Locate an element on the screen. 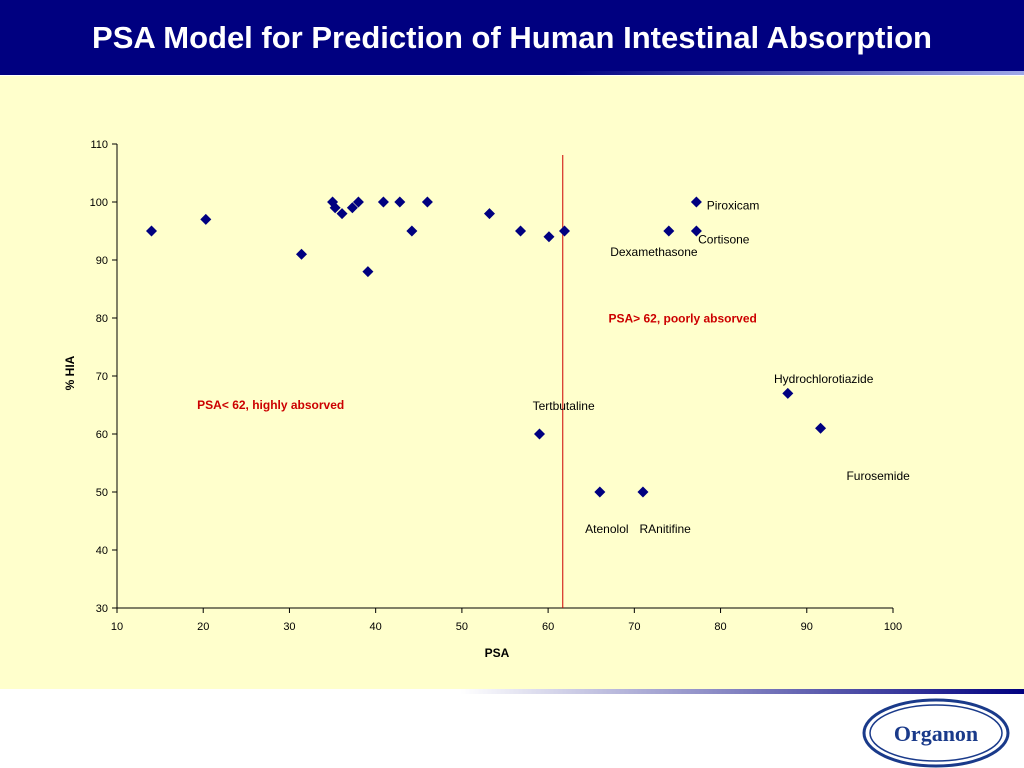  y-tick-label: 90 is located at coordinates (102, 261).